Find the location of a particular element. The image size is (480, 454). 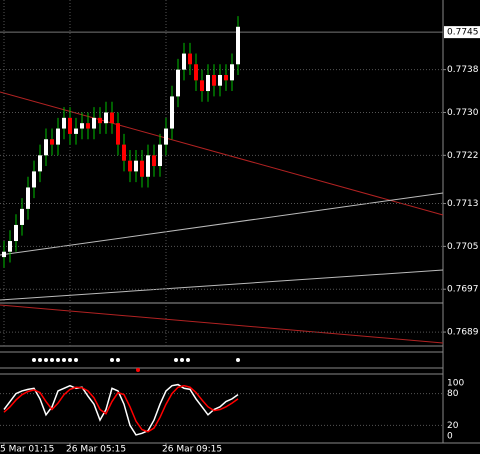

y-tick-label: 0.7730 is located at coordinates (463, 113).